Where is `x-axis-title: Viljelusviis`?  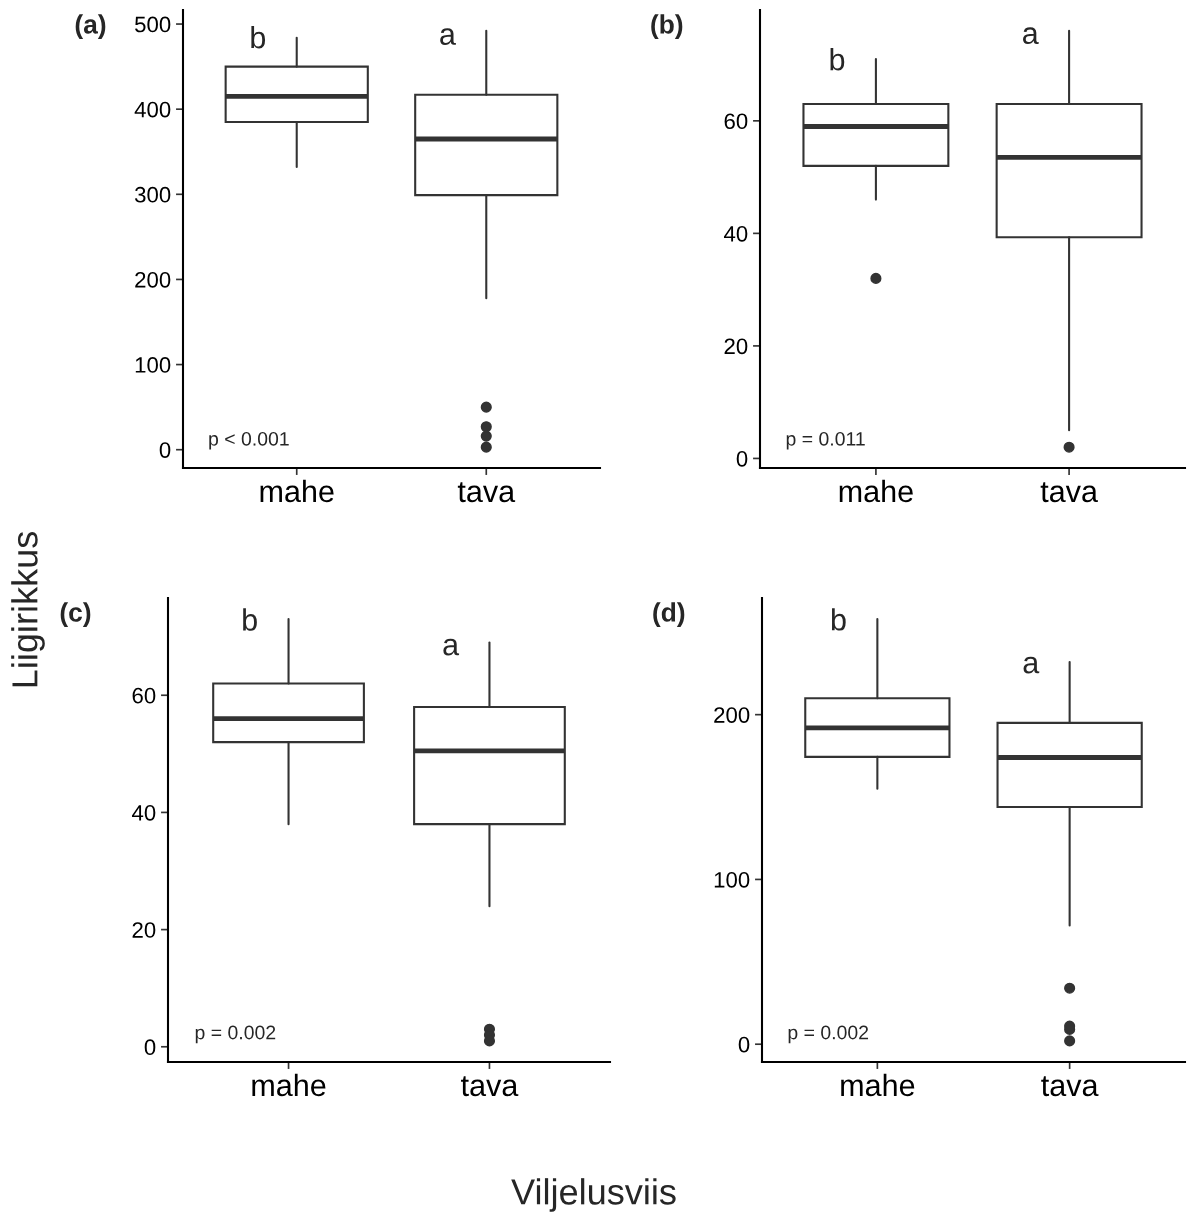 x-axis-title: Viljelusviis is located at coordinates (593, 1195).